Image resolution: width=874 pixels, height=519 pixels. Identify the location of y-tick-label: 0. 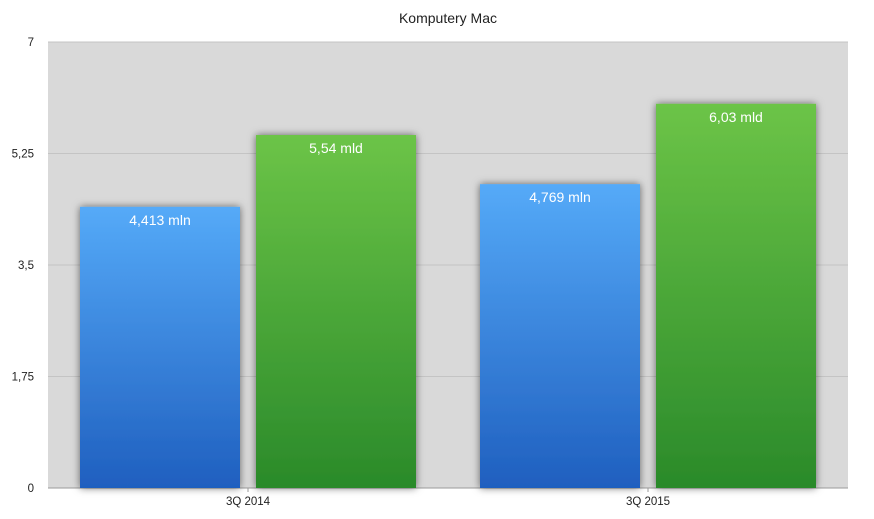
(31, 489).